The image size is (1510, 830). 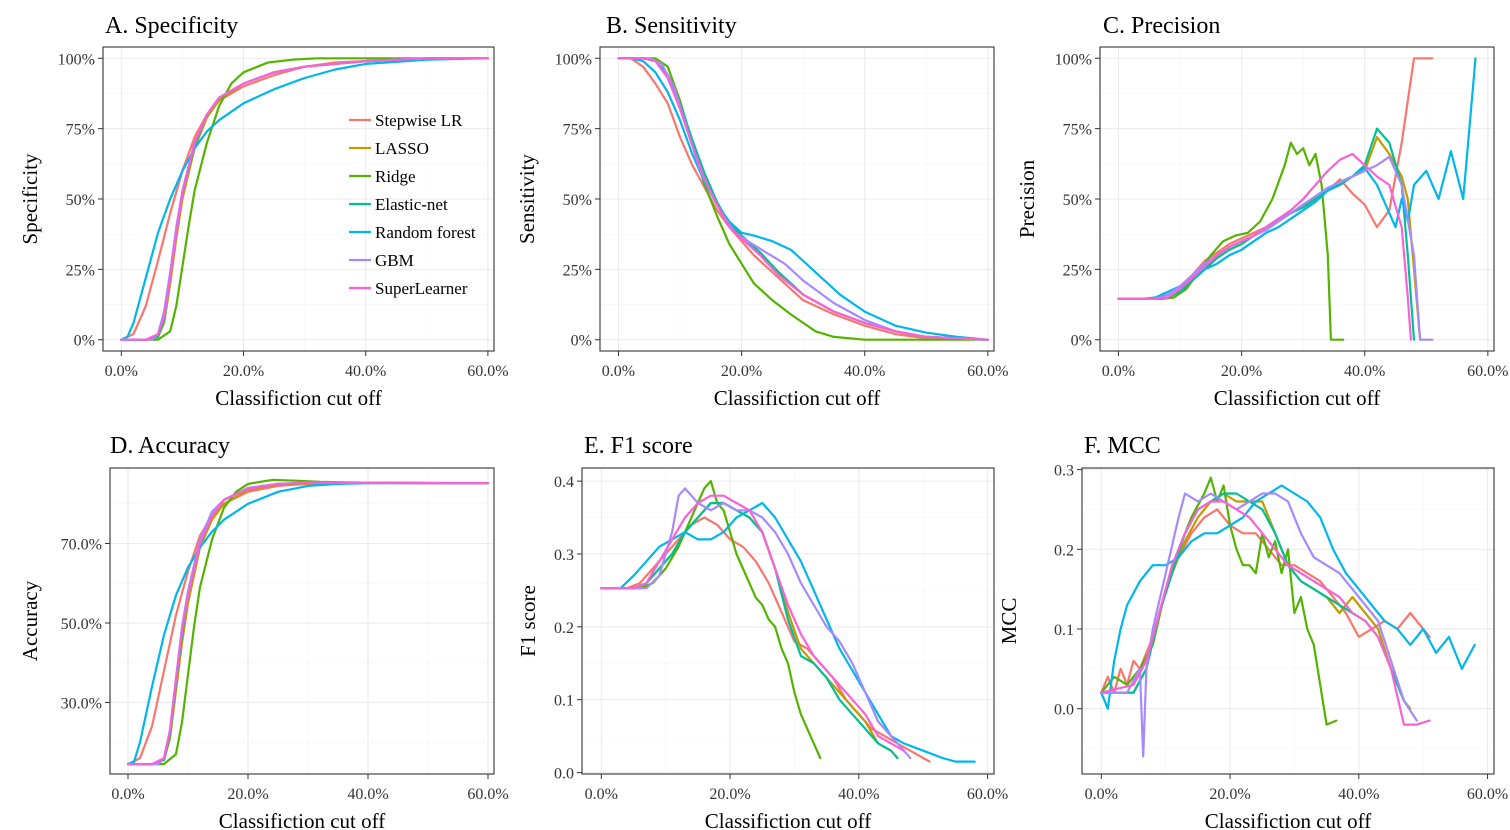 I want to click on legend-label: Stepwise LR, so click(x=419, y=120).